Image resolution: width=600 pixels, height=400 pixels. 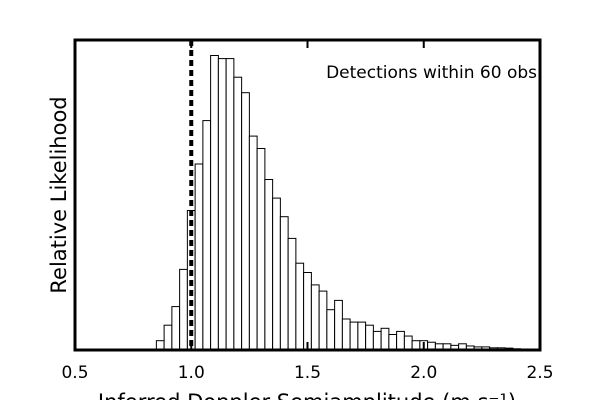 What do you see at coordinates (191, 373) in the screenshot?
I see `x-tick-label: 1.0` at bounding box center [191, 373].